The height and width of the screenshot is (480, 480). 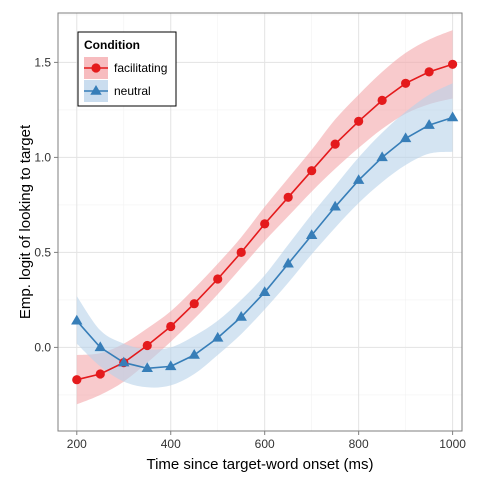 I want to click on x-tick-label: 800, so click(x=359, y=444).